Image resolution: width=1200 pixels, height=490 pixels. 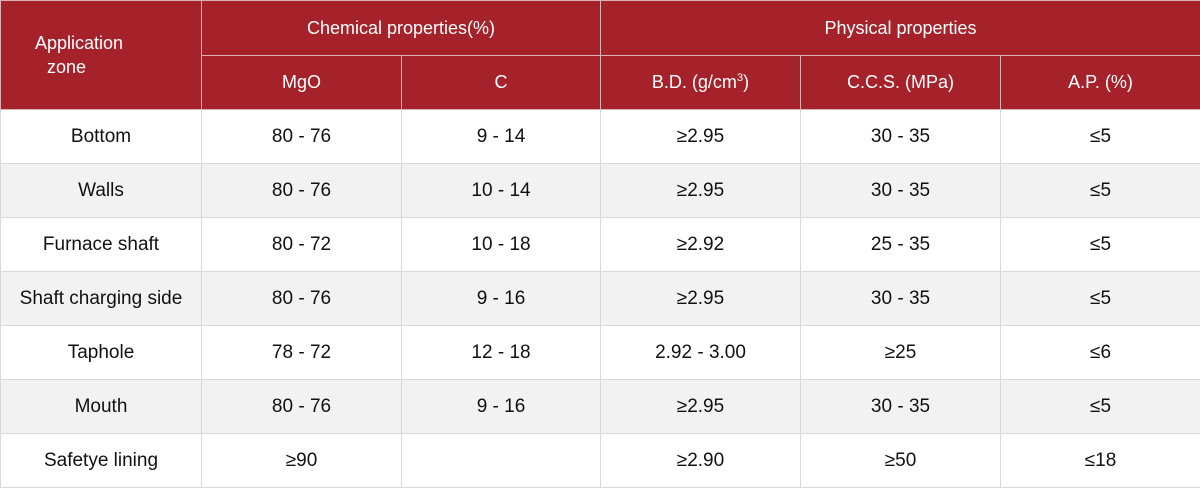 What do you see at coordinates (900, 82) in the screenshot?
I see `ccs-header: C.C.S. (MPa)` at bounding box center [900, 82].